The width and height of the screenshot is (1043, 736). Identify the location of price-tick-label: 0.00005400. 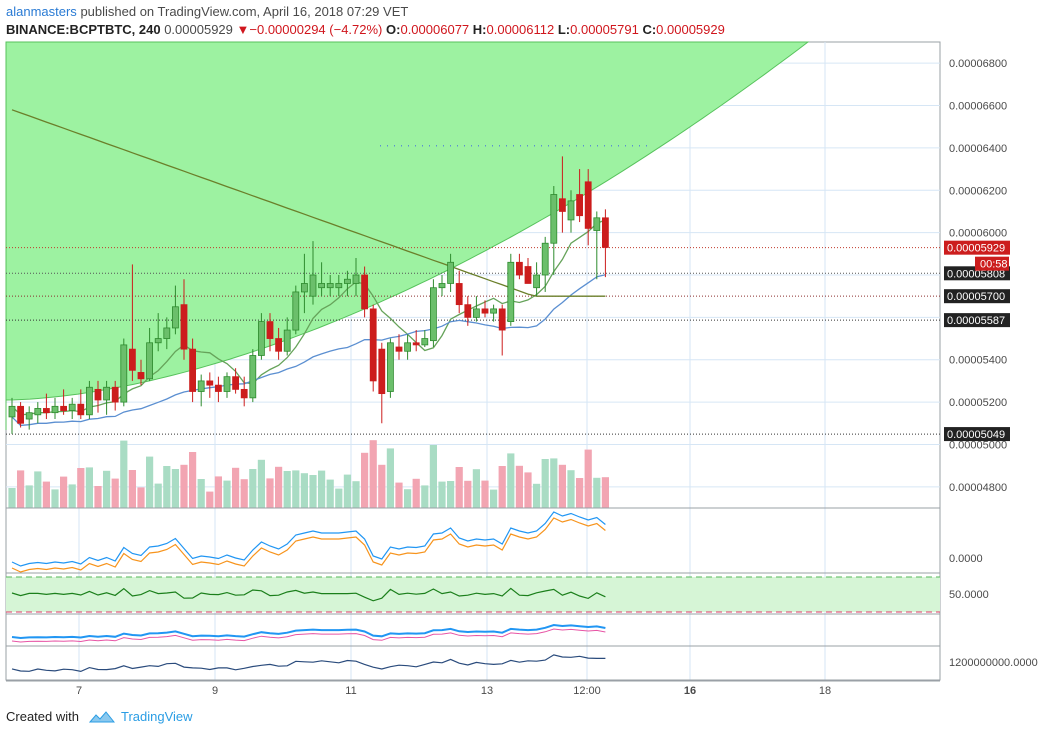
(978, 361).